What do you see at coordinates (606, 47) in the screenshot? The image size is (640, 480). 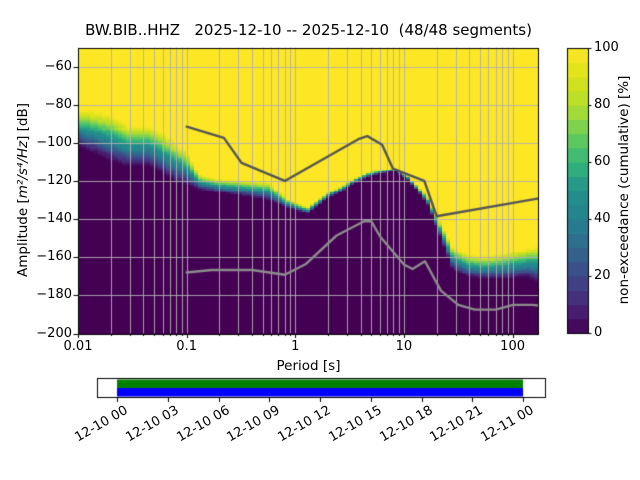 I see `colorbar-tick-label: 100` at bounding box center [606, 47].